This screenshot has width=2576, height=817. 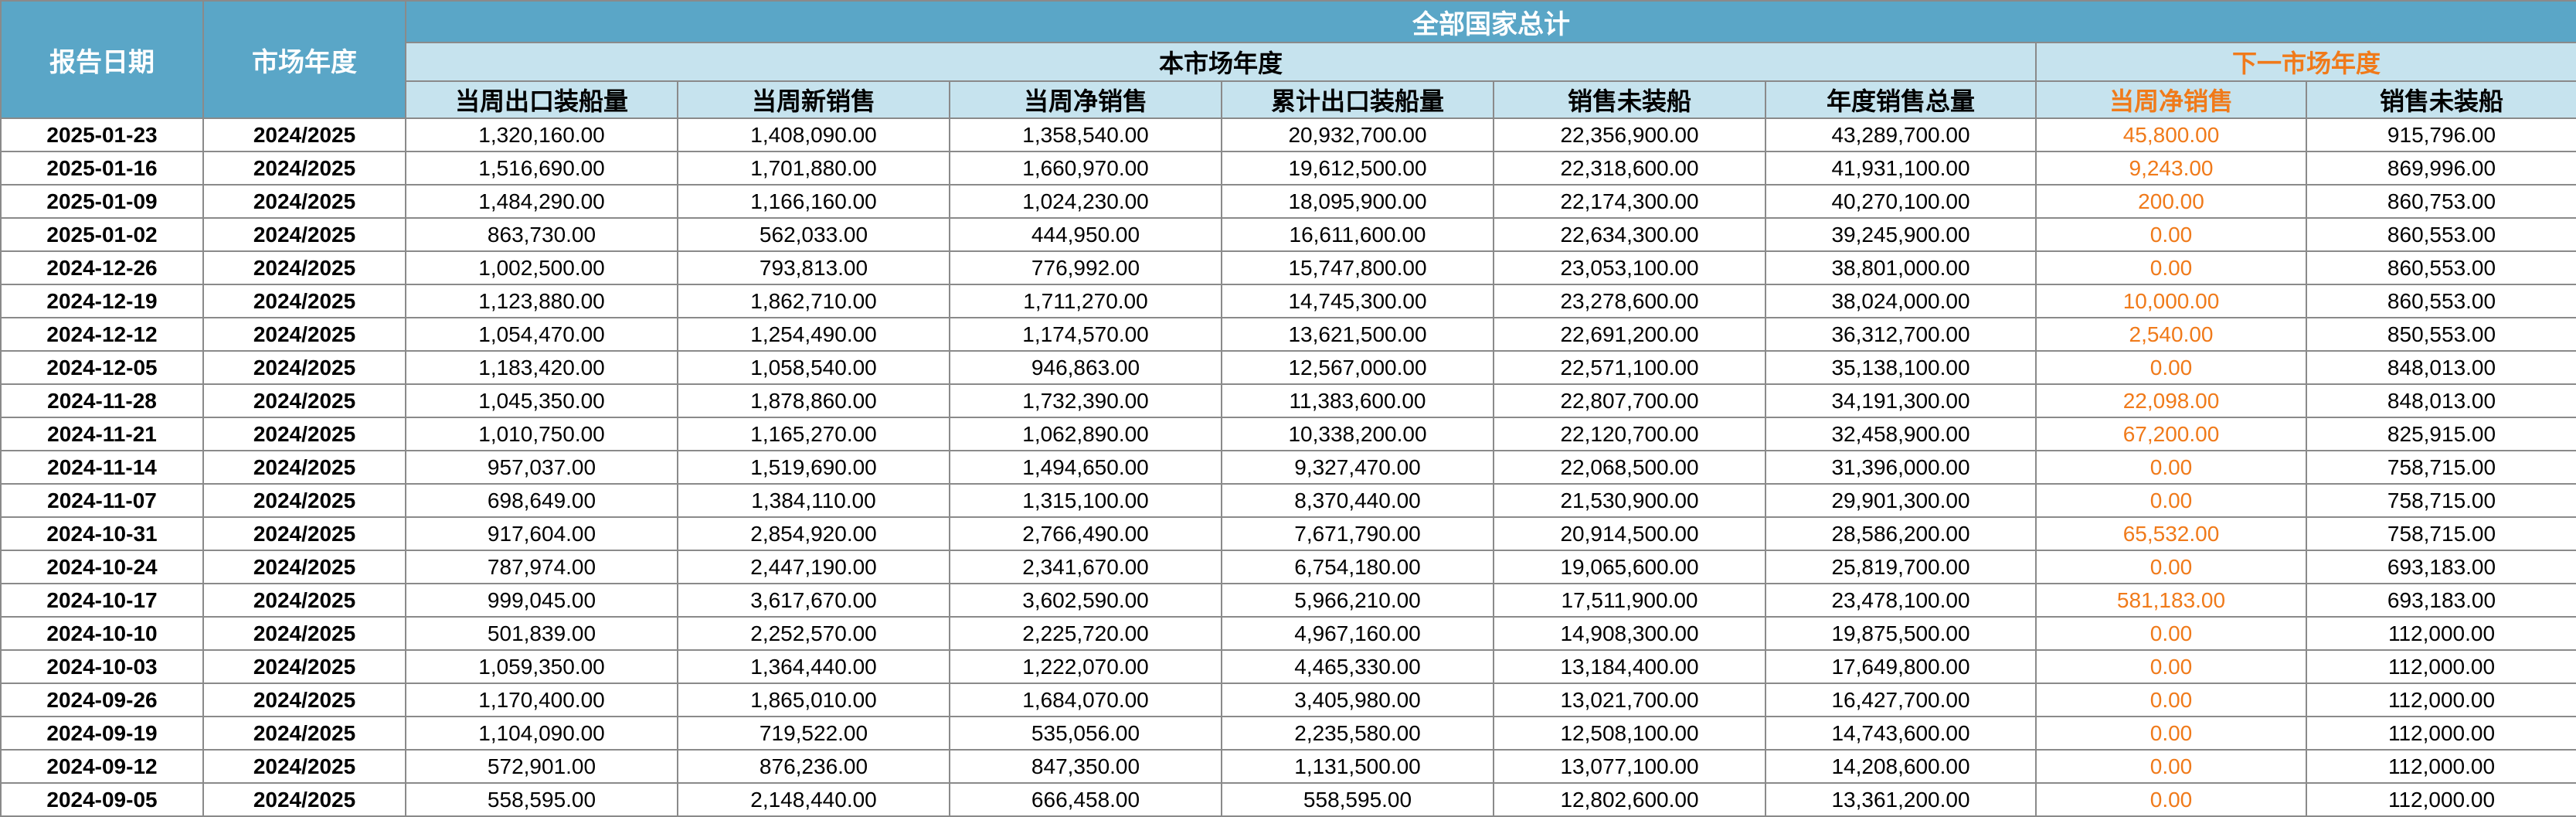 I want to click on value-cell: 848,013.00, so click(x=2441, y=400).